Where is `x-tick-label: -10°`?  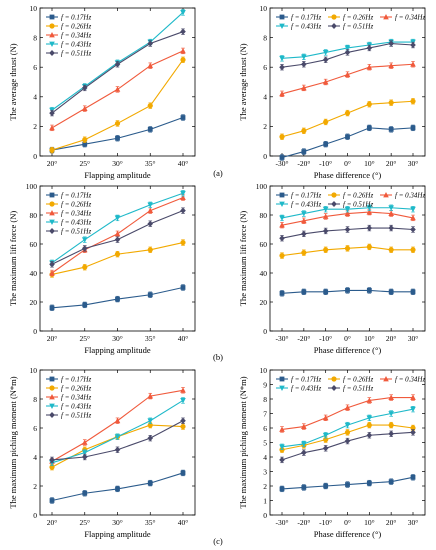
x-tick-label: -10° is located at coordinates (325, 338).